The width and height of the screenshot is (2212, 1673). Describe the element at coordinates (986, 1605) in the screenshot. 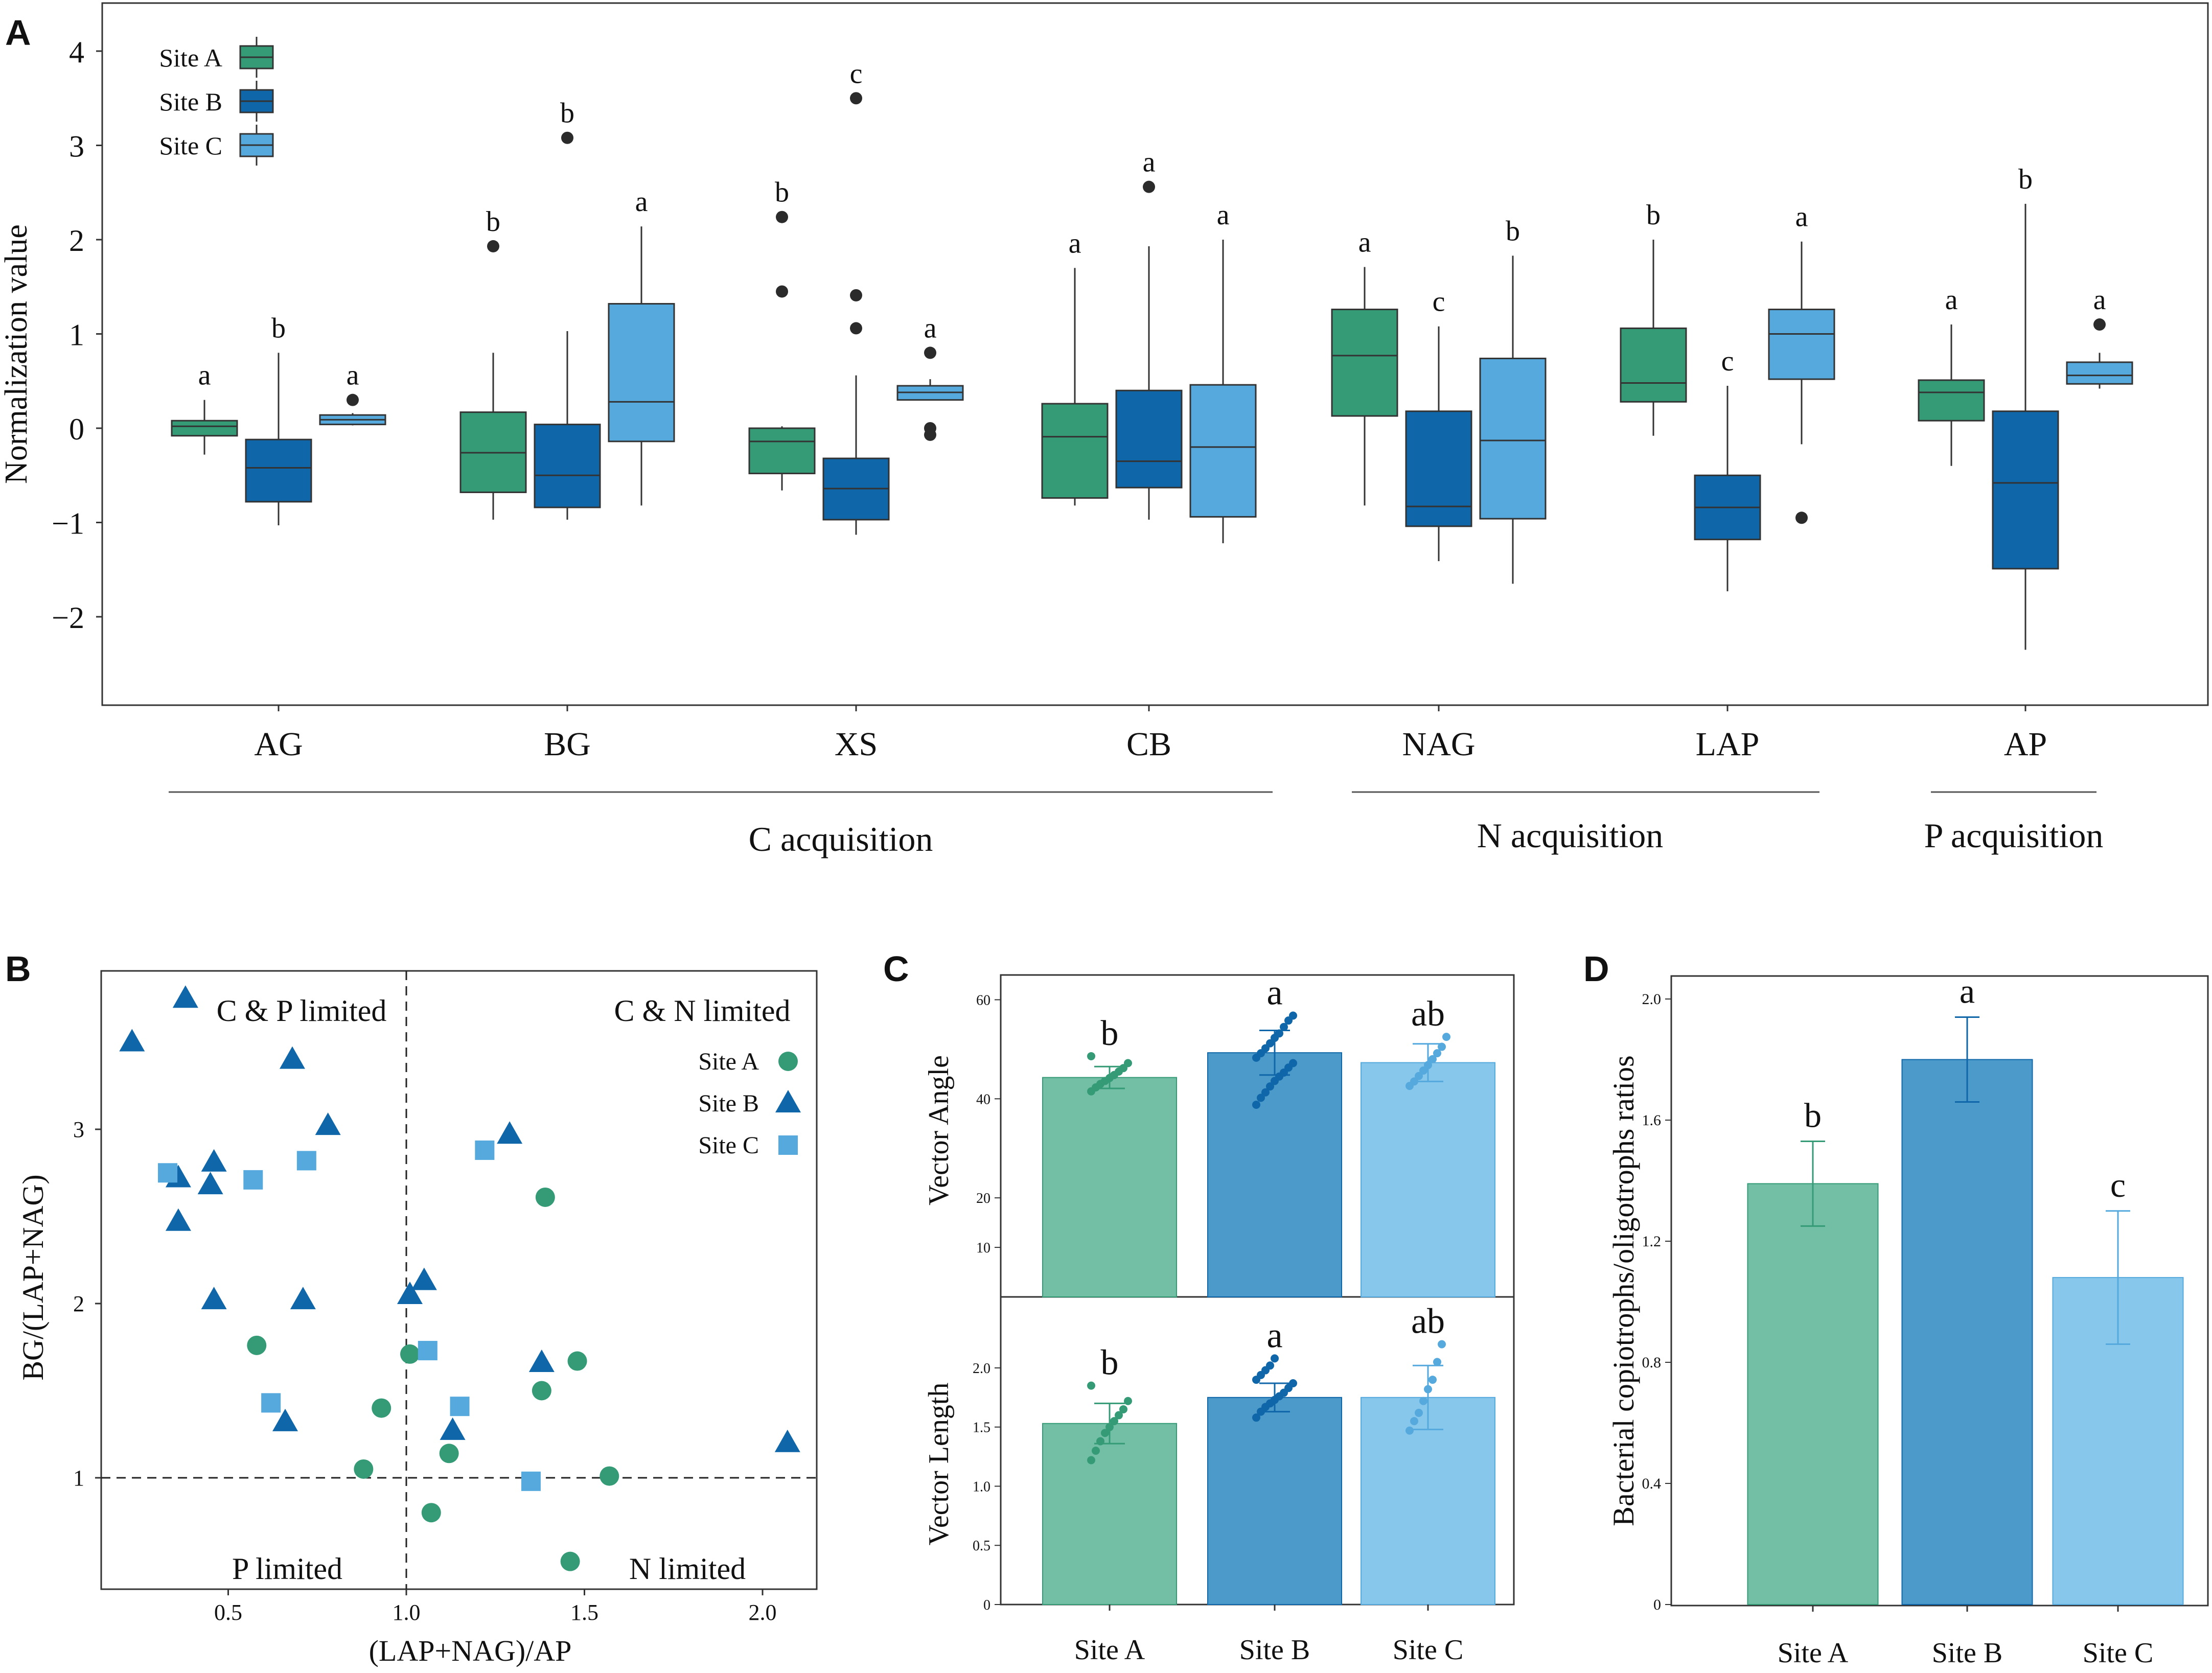

I see `c-ytick-label: 0` at that location.